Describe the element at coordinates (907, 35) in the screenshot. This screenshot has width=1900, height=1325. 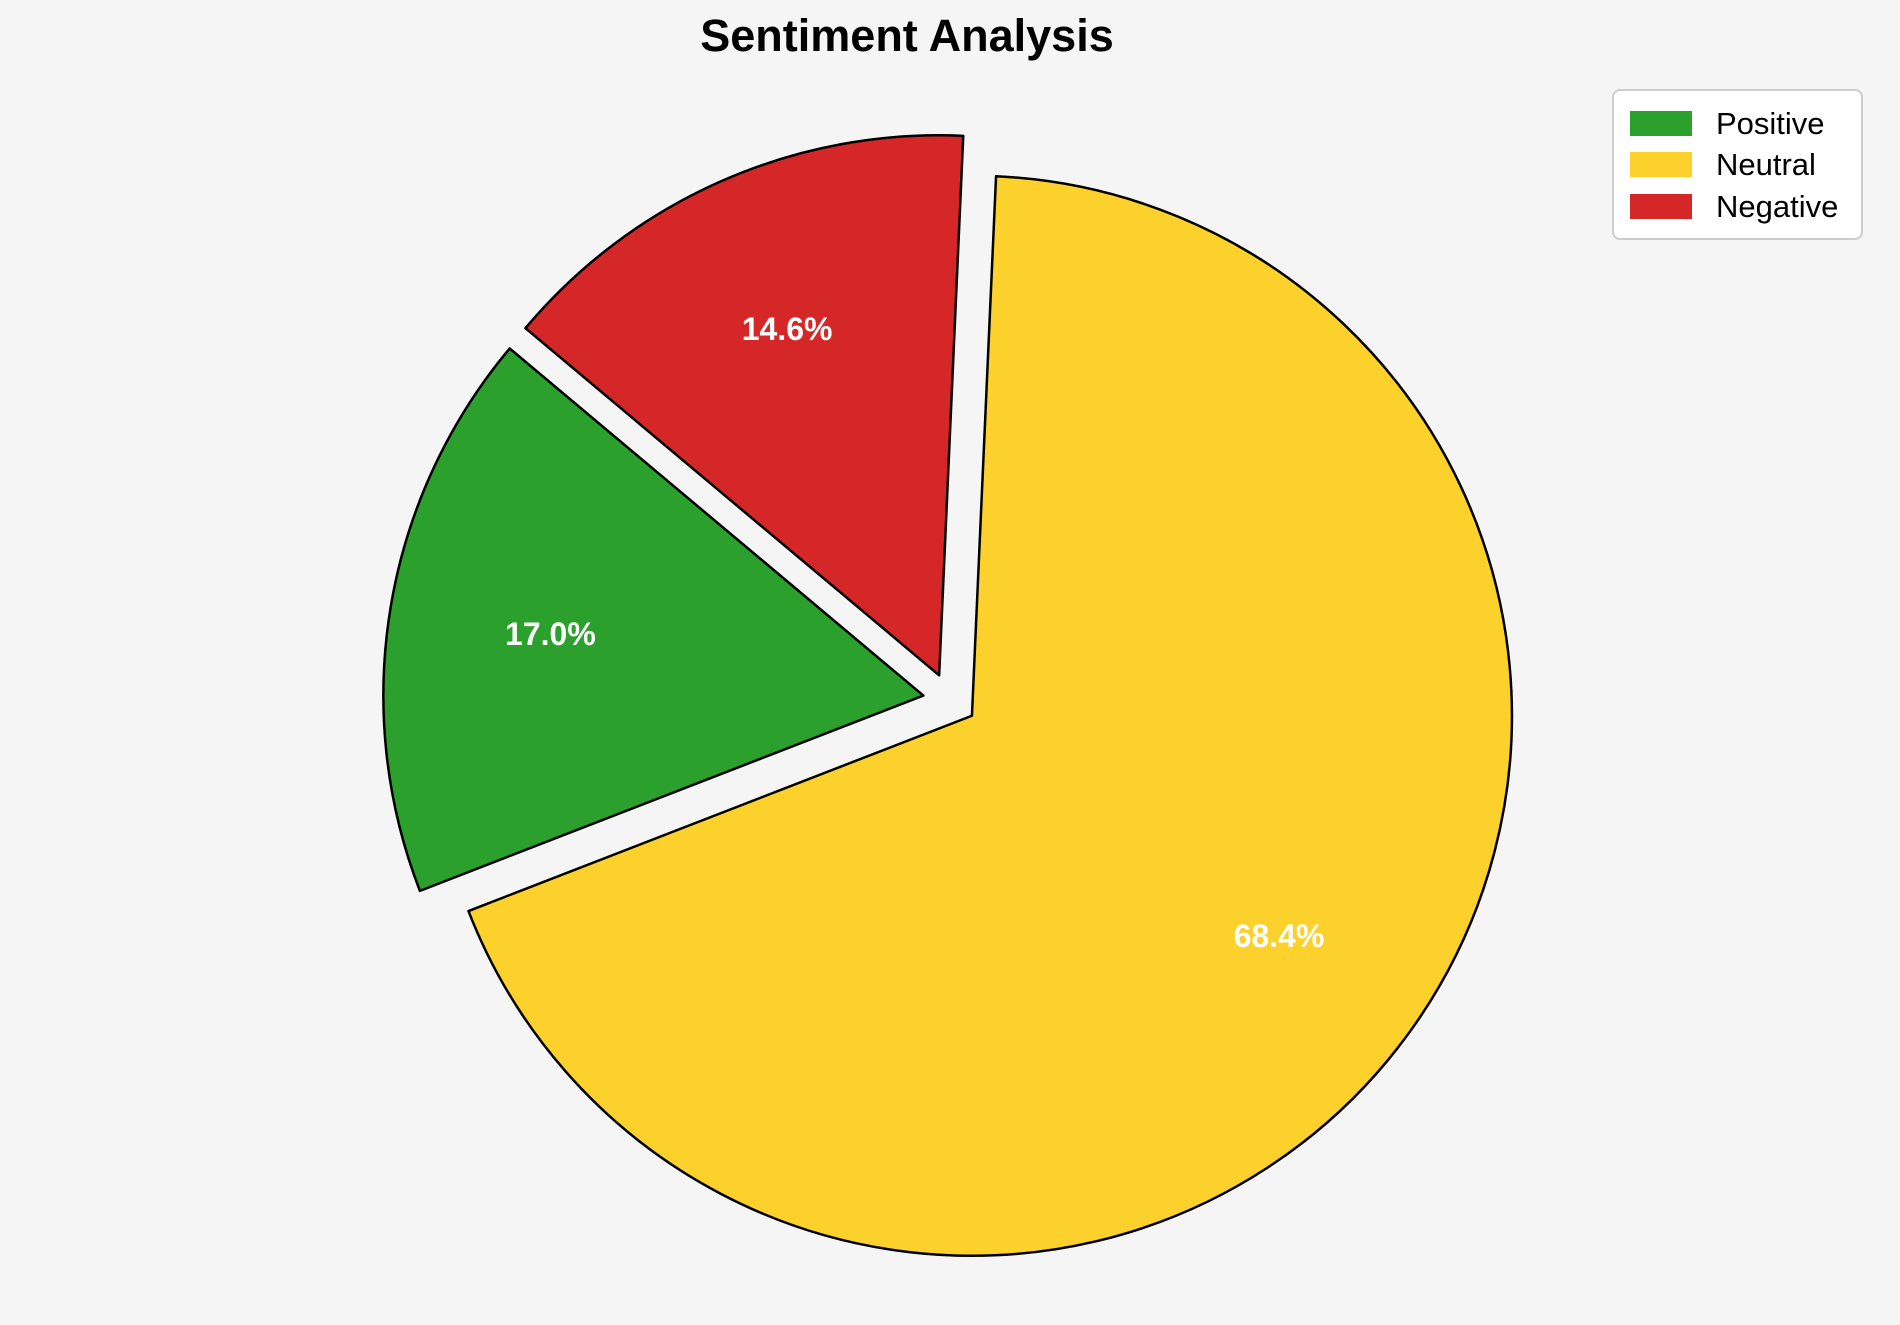
I see `chart-title: Sentiment Analysis` at that location.